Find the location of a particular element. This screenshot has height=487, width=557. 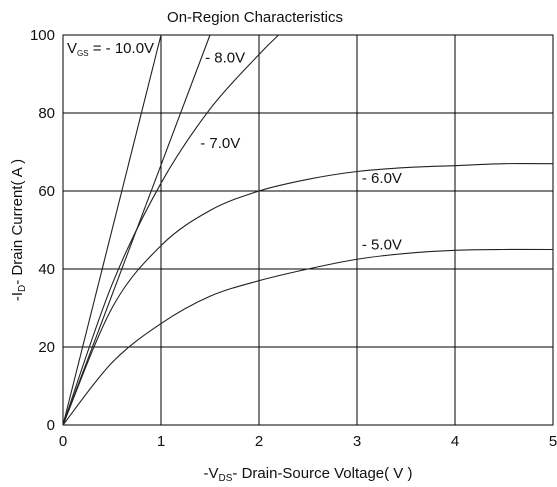

x-tick-labels: 0 1 2 3 4 5 is located at coordinates (308, 441).